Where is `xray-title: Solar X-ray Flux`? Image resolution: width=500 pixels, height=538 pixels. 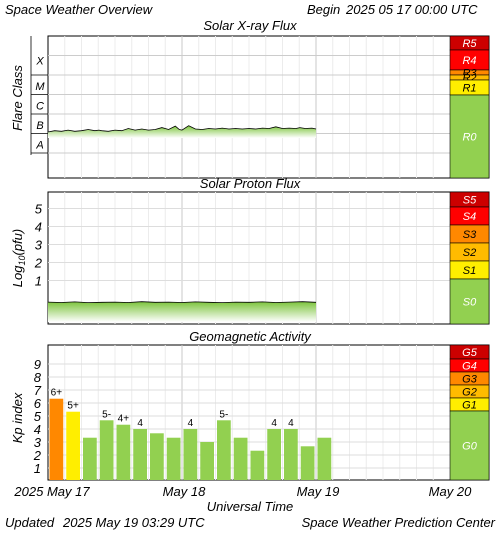 xray-title: Solar X-ray Flux is located at coordinates (250, 25).